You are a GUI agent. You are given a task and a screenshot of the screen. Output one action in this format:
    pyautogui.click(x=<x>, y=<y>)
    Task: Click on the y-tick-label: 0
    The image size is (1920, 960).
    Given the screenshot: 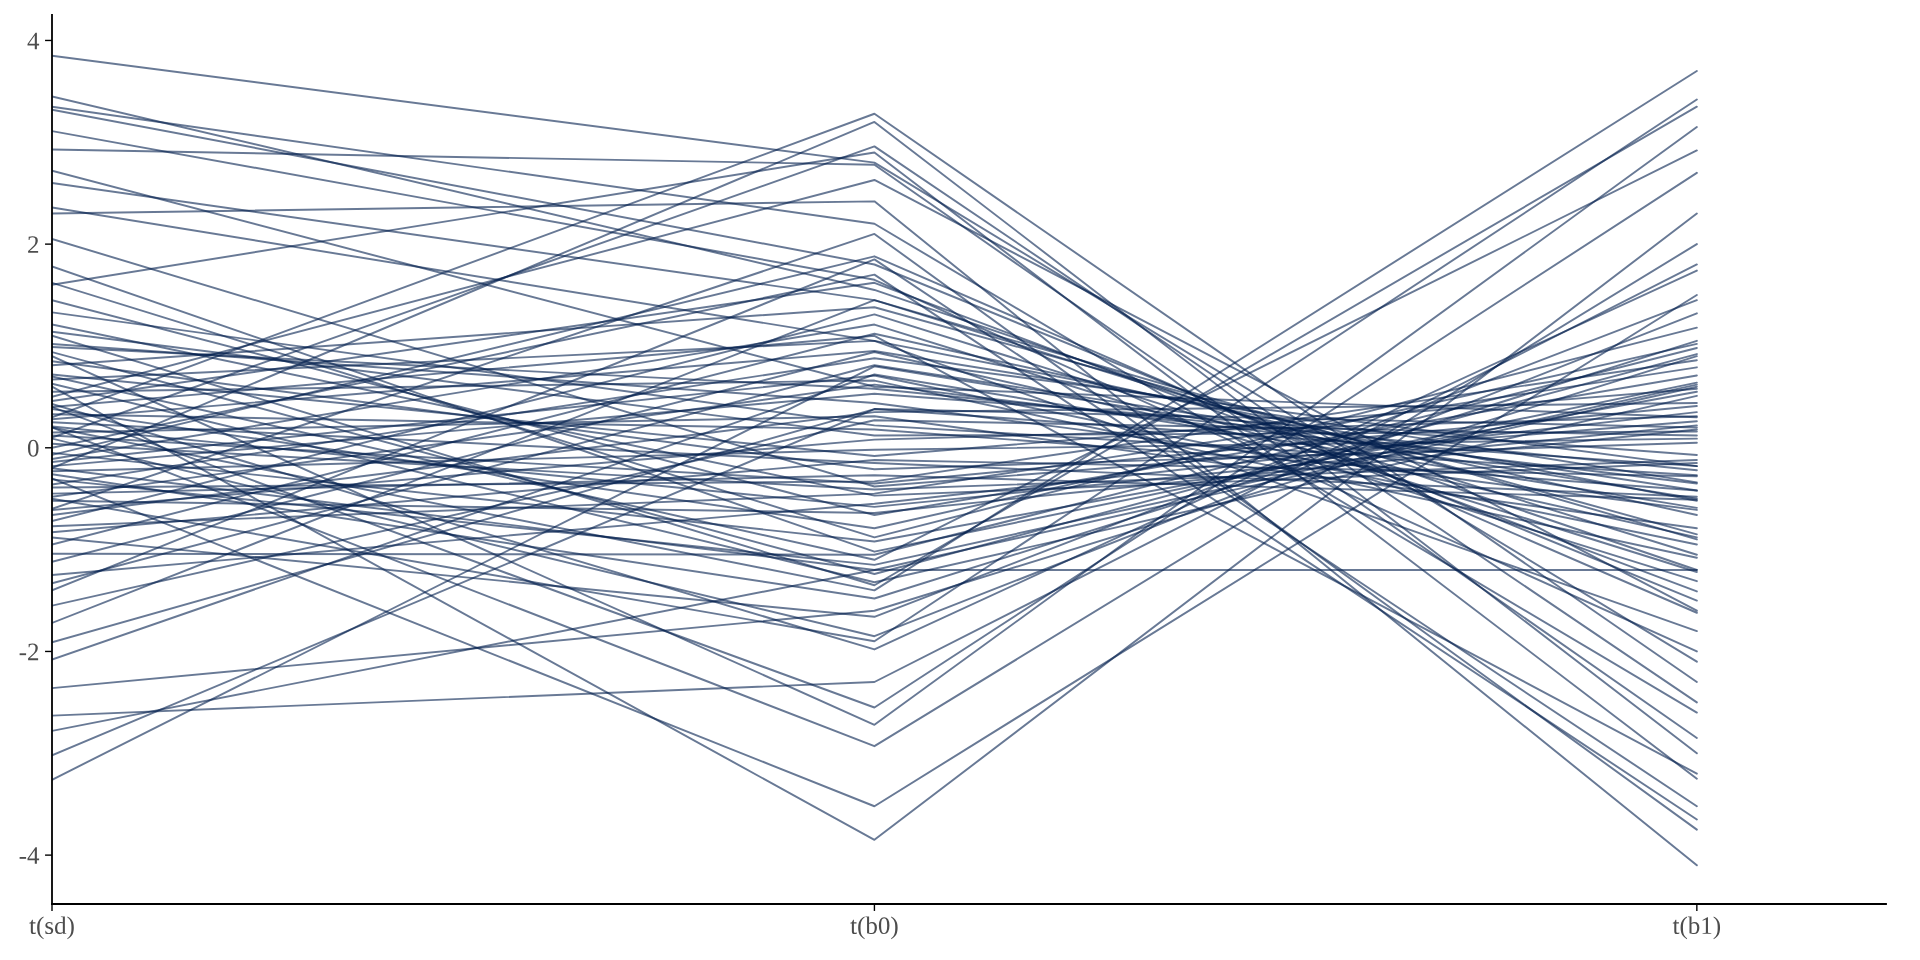 What is the action you would take?
    pyautogui.click(x=33, y=448)
    